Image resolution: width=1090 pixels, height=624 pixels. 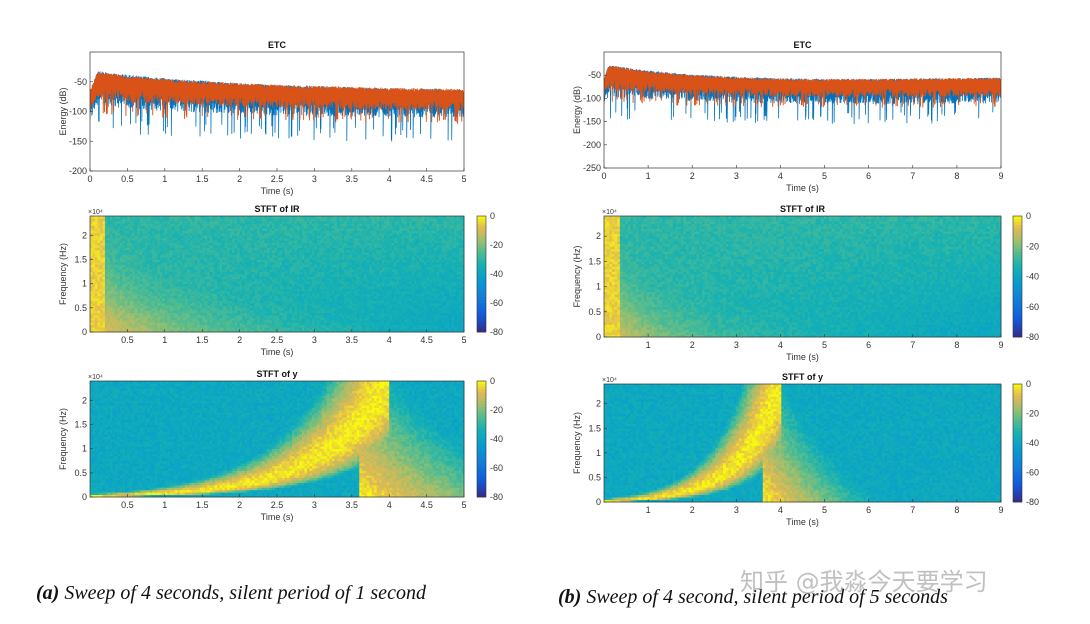 I want to click on panel-a-etc-xtick-label: 1, so click(x=164, y=179).